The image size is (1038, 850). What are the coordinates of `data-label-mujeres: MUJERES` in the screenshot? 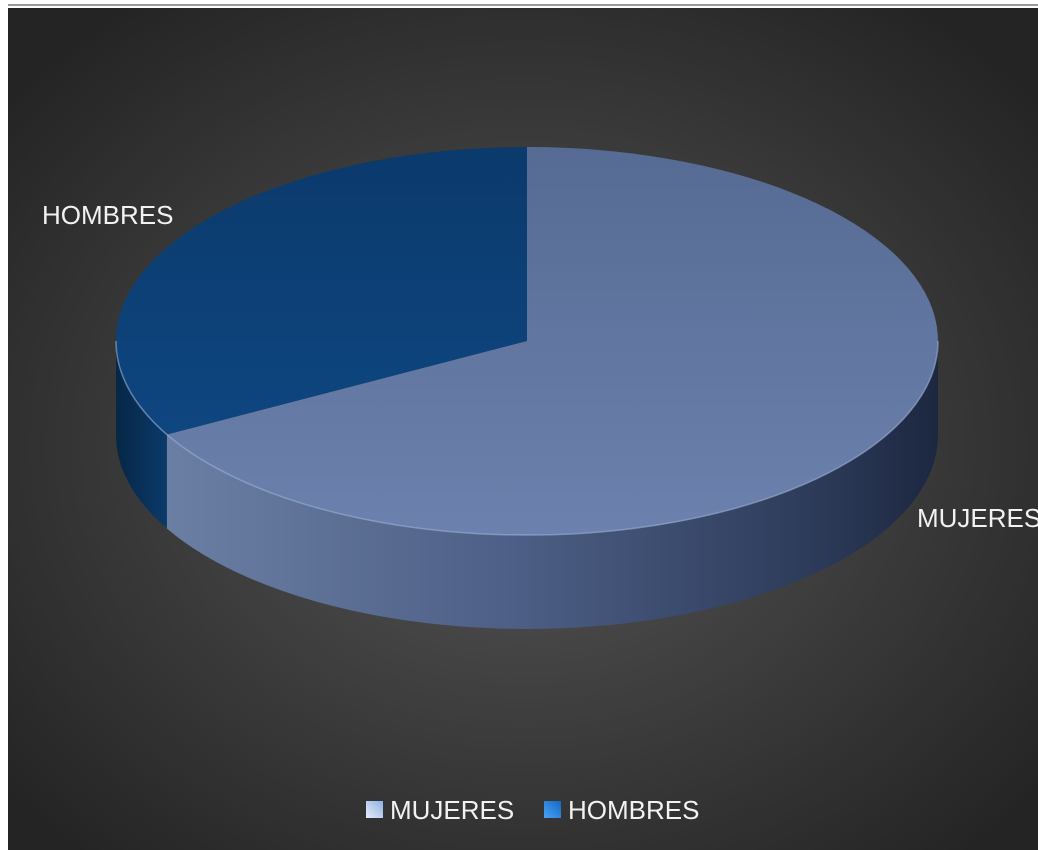 It's located at (977, 518).